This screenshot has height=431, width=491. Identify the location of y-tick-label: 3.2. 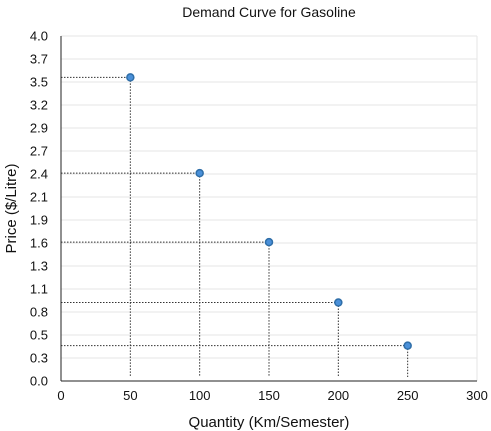
(39, 105).